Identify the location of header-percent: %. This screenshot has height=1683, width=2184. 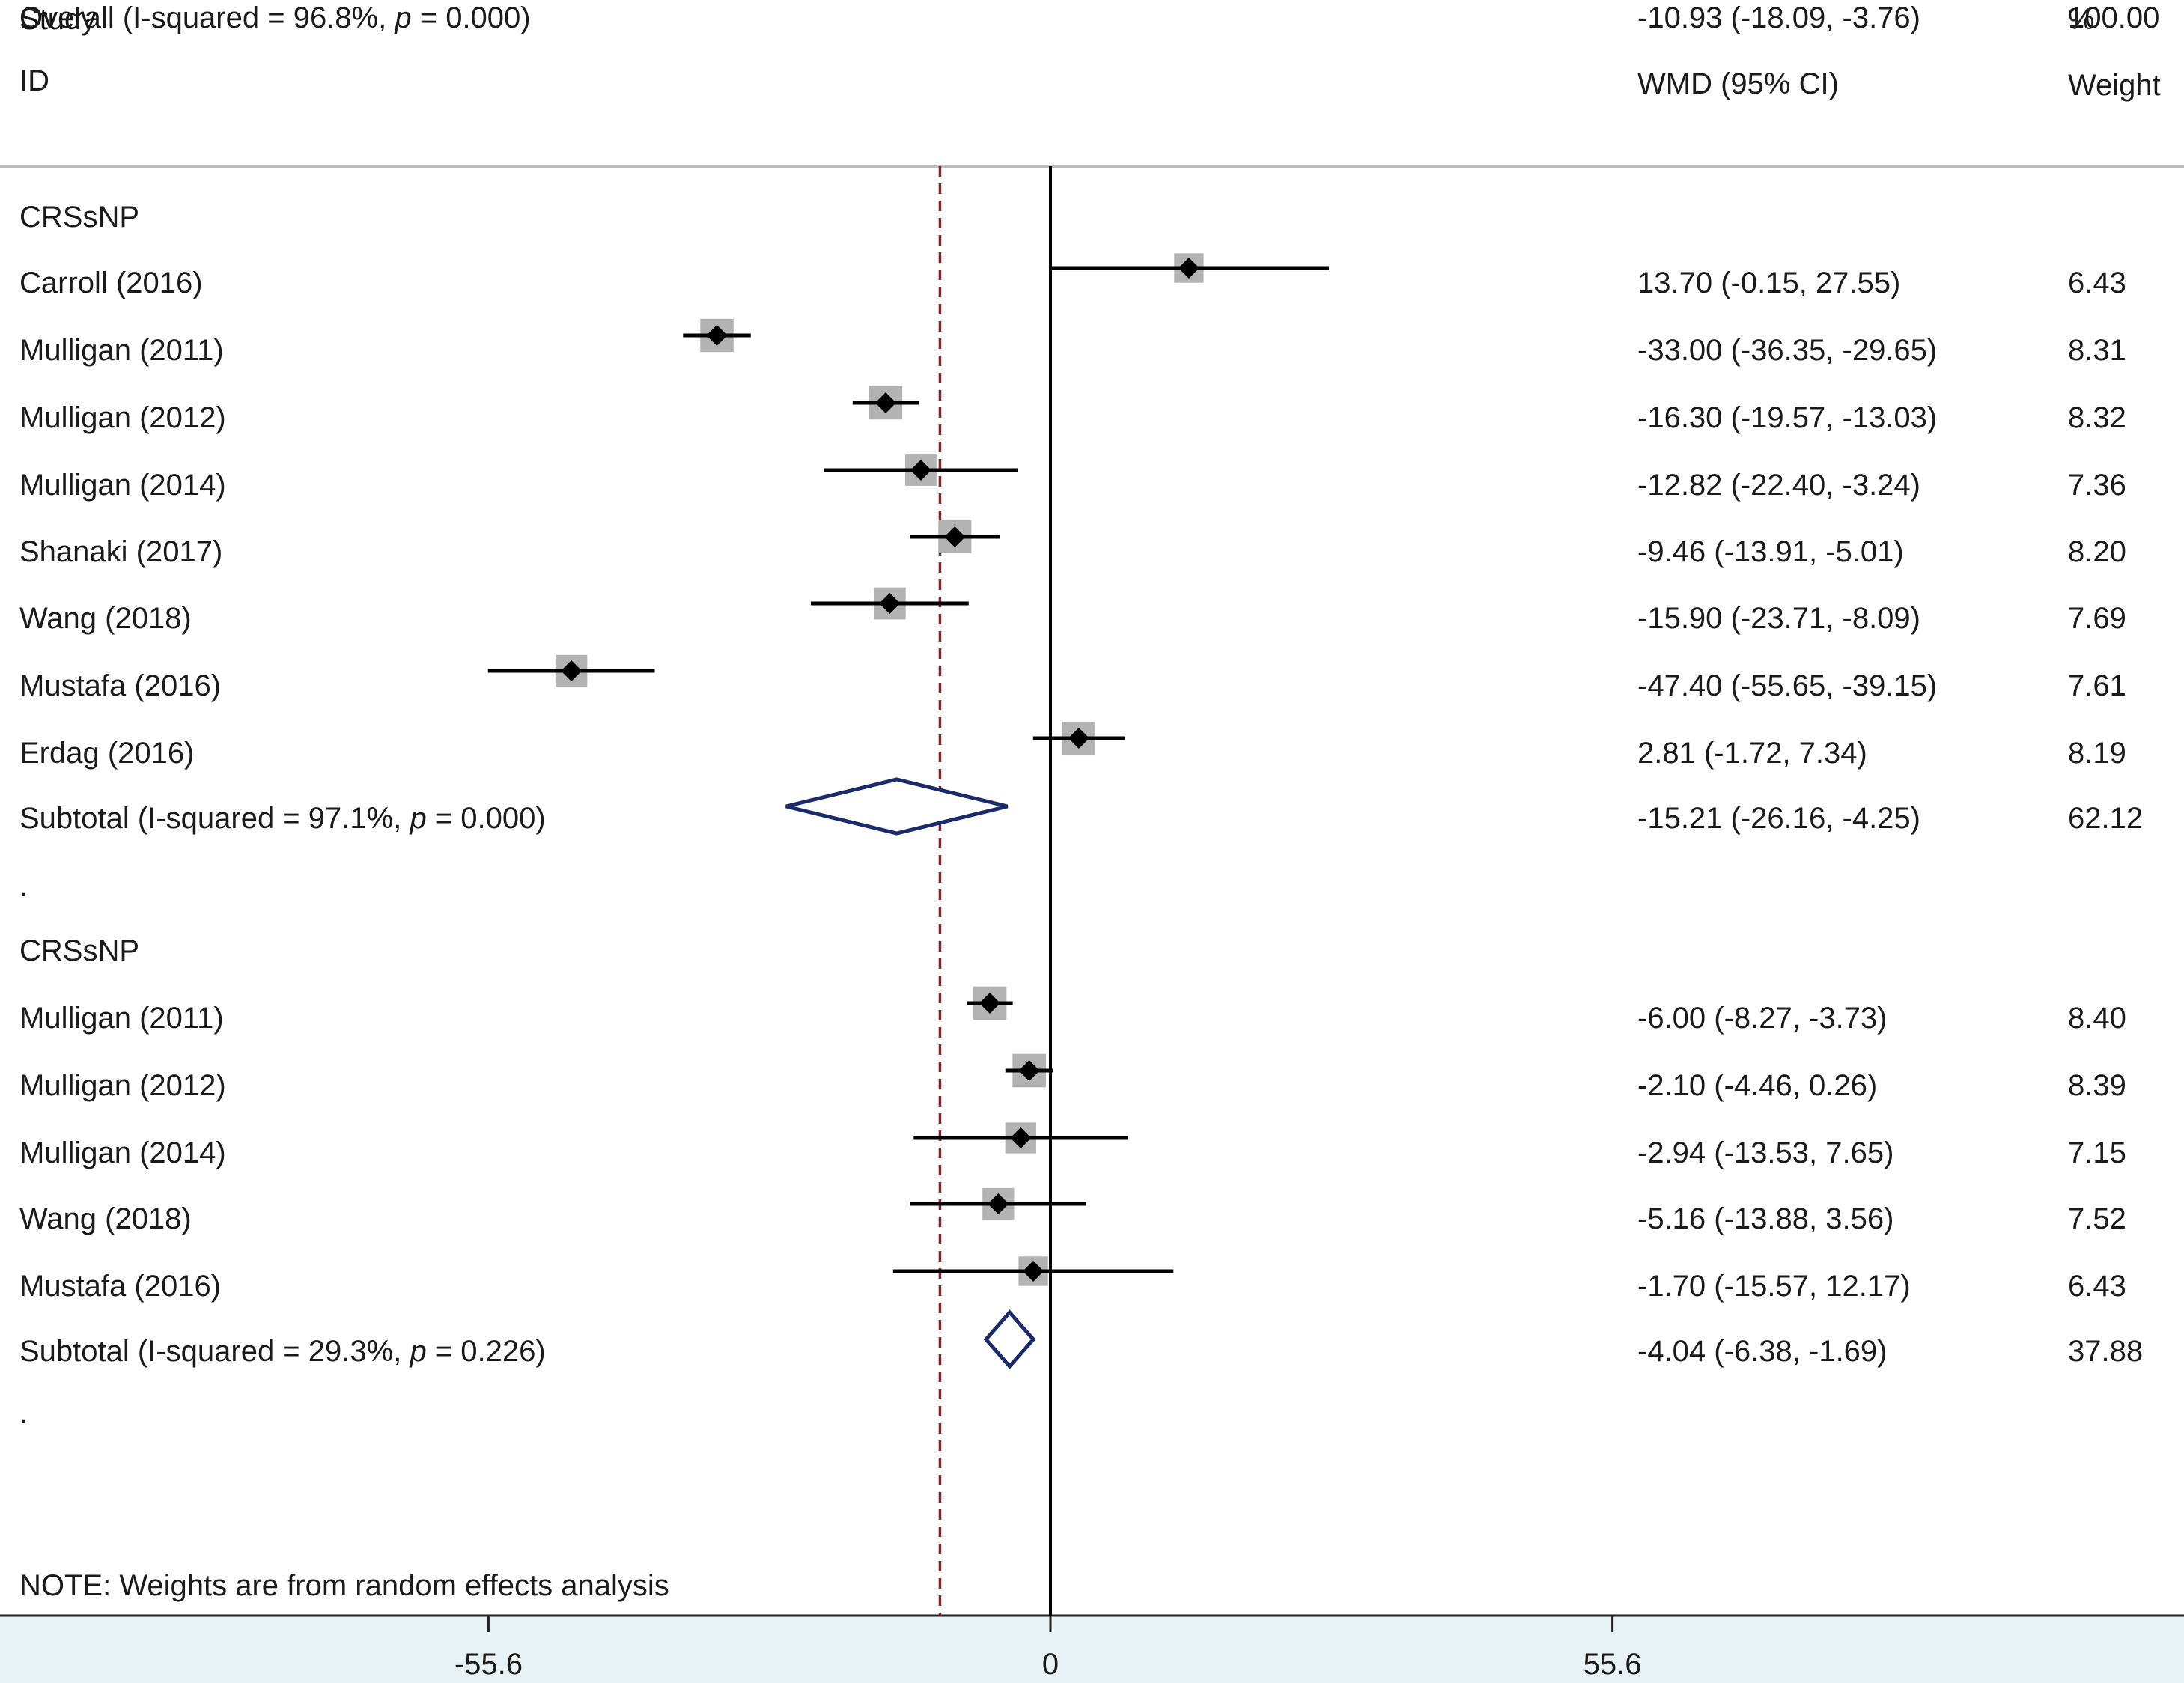
(2081, 19).